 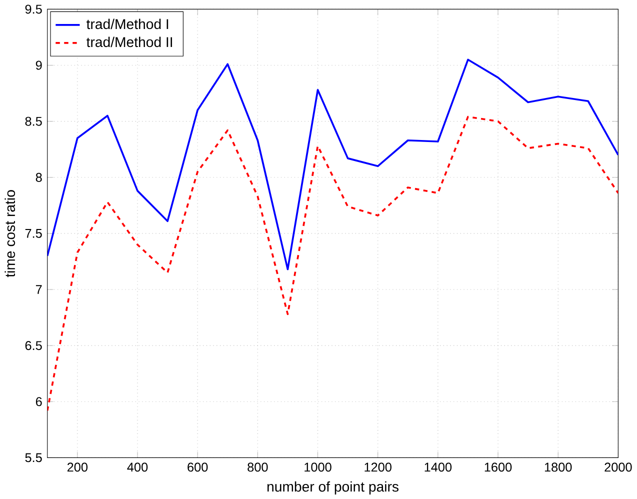 I want to click on legend-label: trad/Method II, so click(x=129, y=42).